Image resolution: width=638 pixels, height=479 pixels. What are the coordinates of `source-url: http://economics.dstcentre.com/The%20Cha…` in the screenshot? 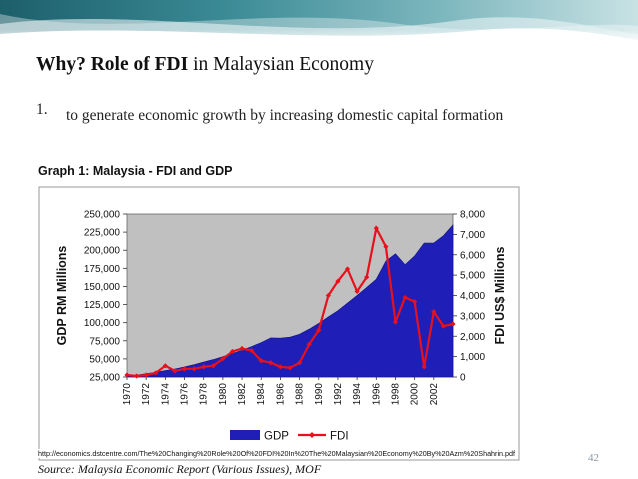 It's located at (277, 453).